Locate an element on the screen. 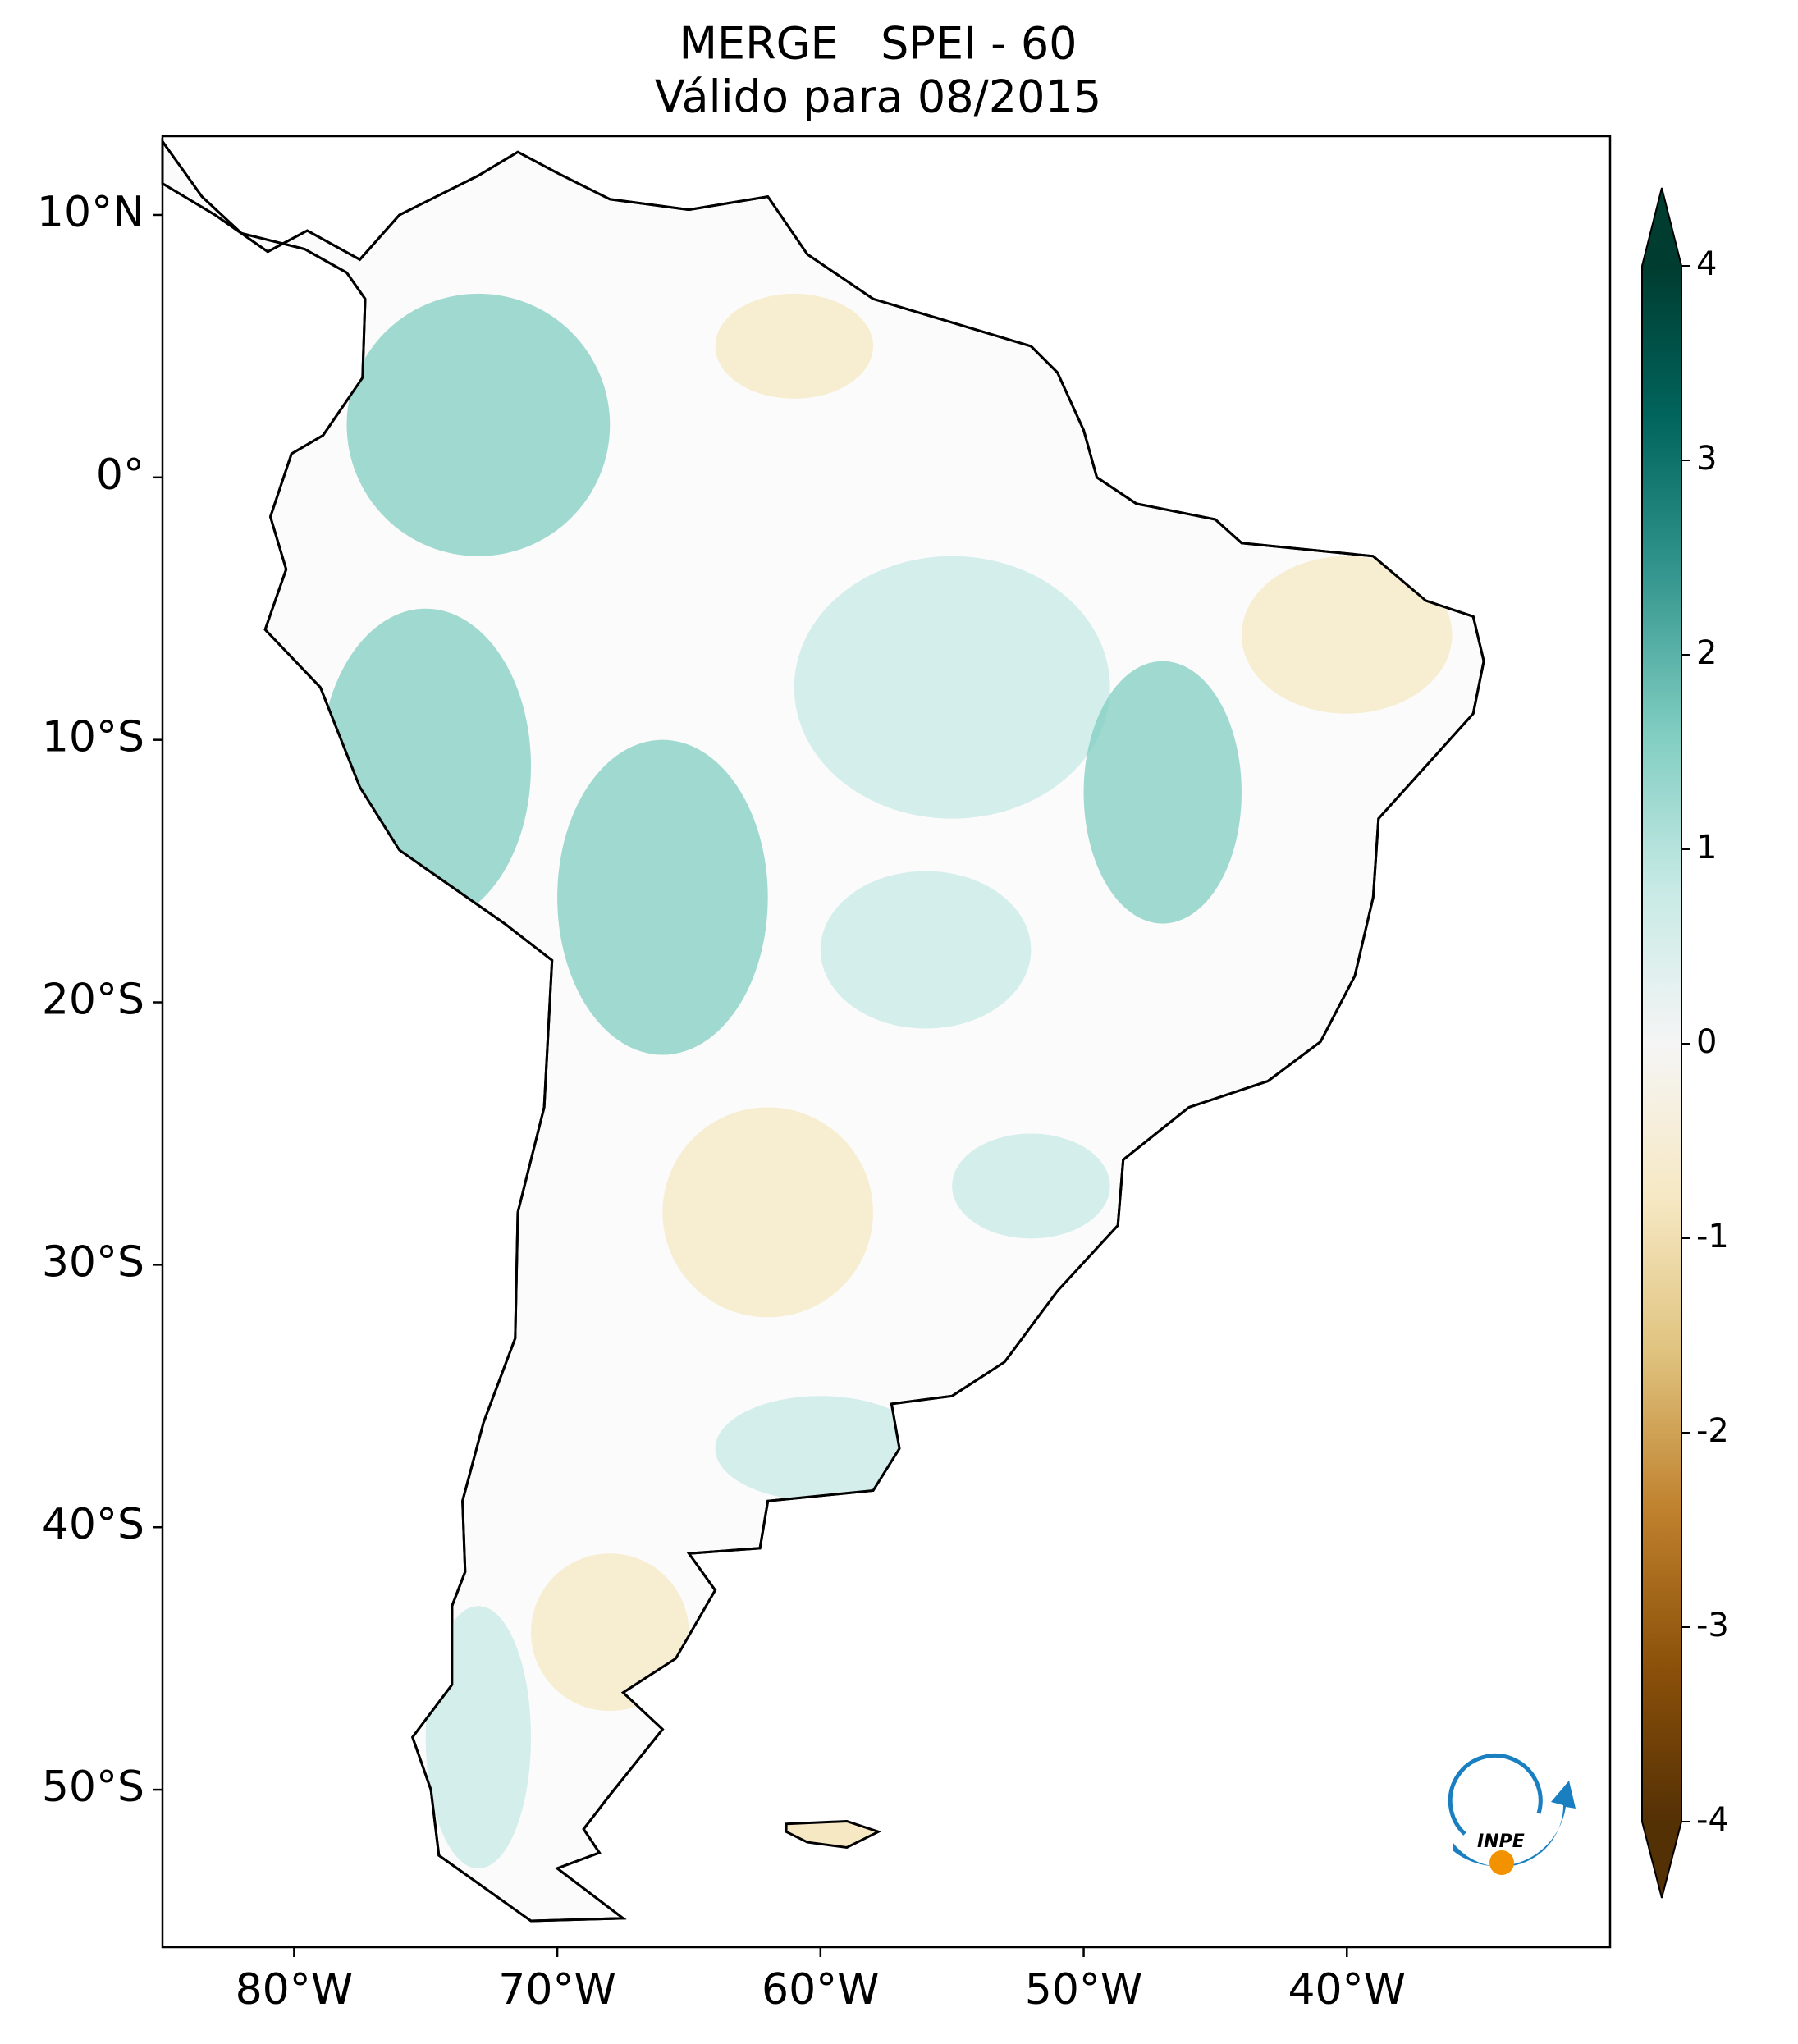  colorbar-extend-bottom is located at coordinates (1661, 1860).